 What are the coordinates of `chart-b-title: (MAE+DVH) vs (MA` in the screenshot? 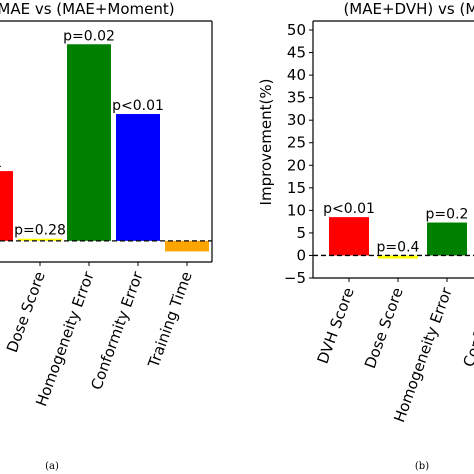 It's located at (408, 9).